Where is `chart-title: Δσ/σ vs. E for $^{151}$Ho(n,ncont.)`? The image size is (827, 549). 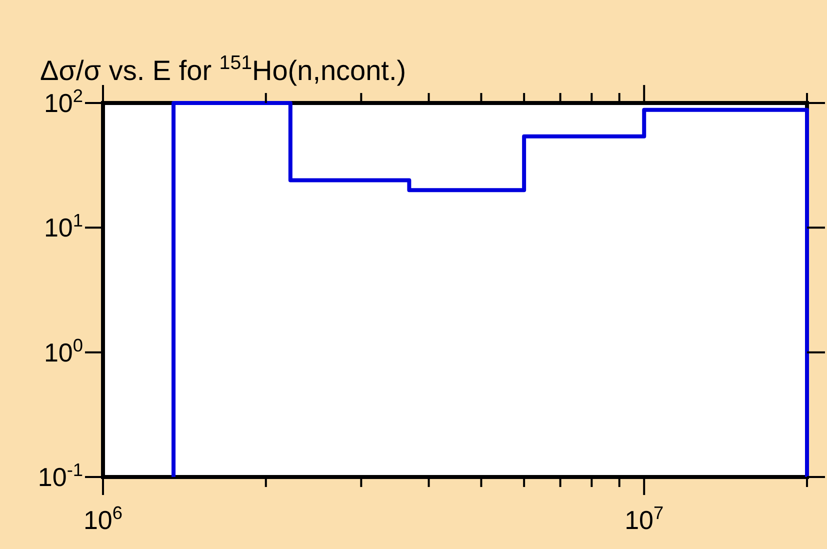
chart-title: Δσ/σ vs. E for $^{151}$Ho(n,ncont.) is located at coordinates (223, 69).